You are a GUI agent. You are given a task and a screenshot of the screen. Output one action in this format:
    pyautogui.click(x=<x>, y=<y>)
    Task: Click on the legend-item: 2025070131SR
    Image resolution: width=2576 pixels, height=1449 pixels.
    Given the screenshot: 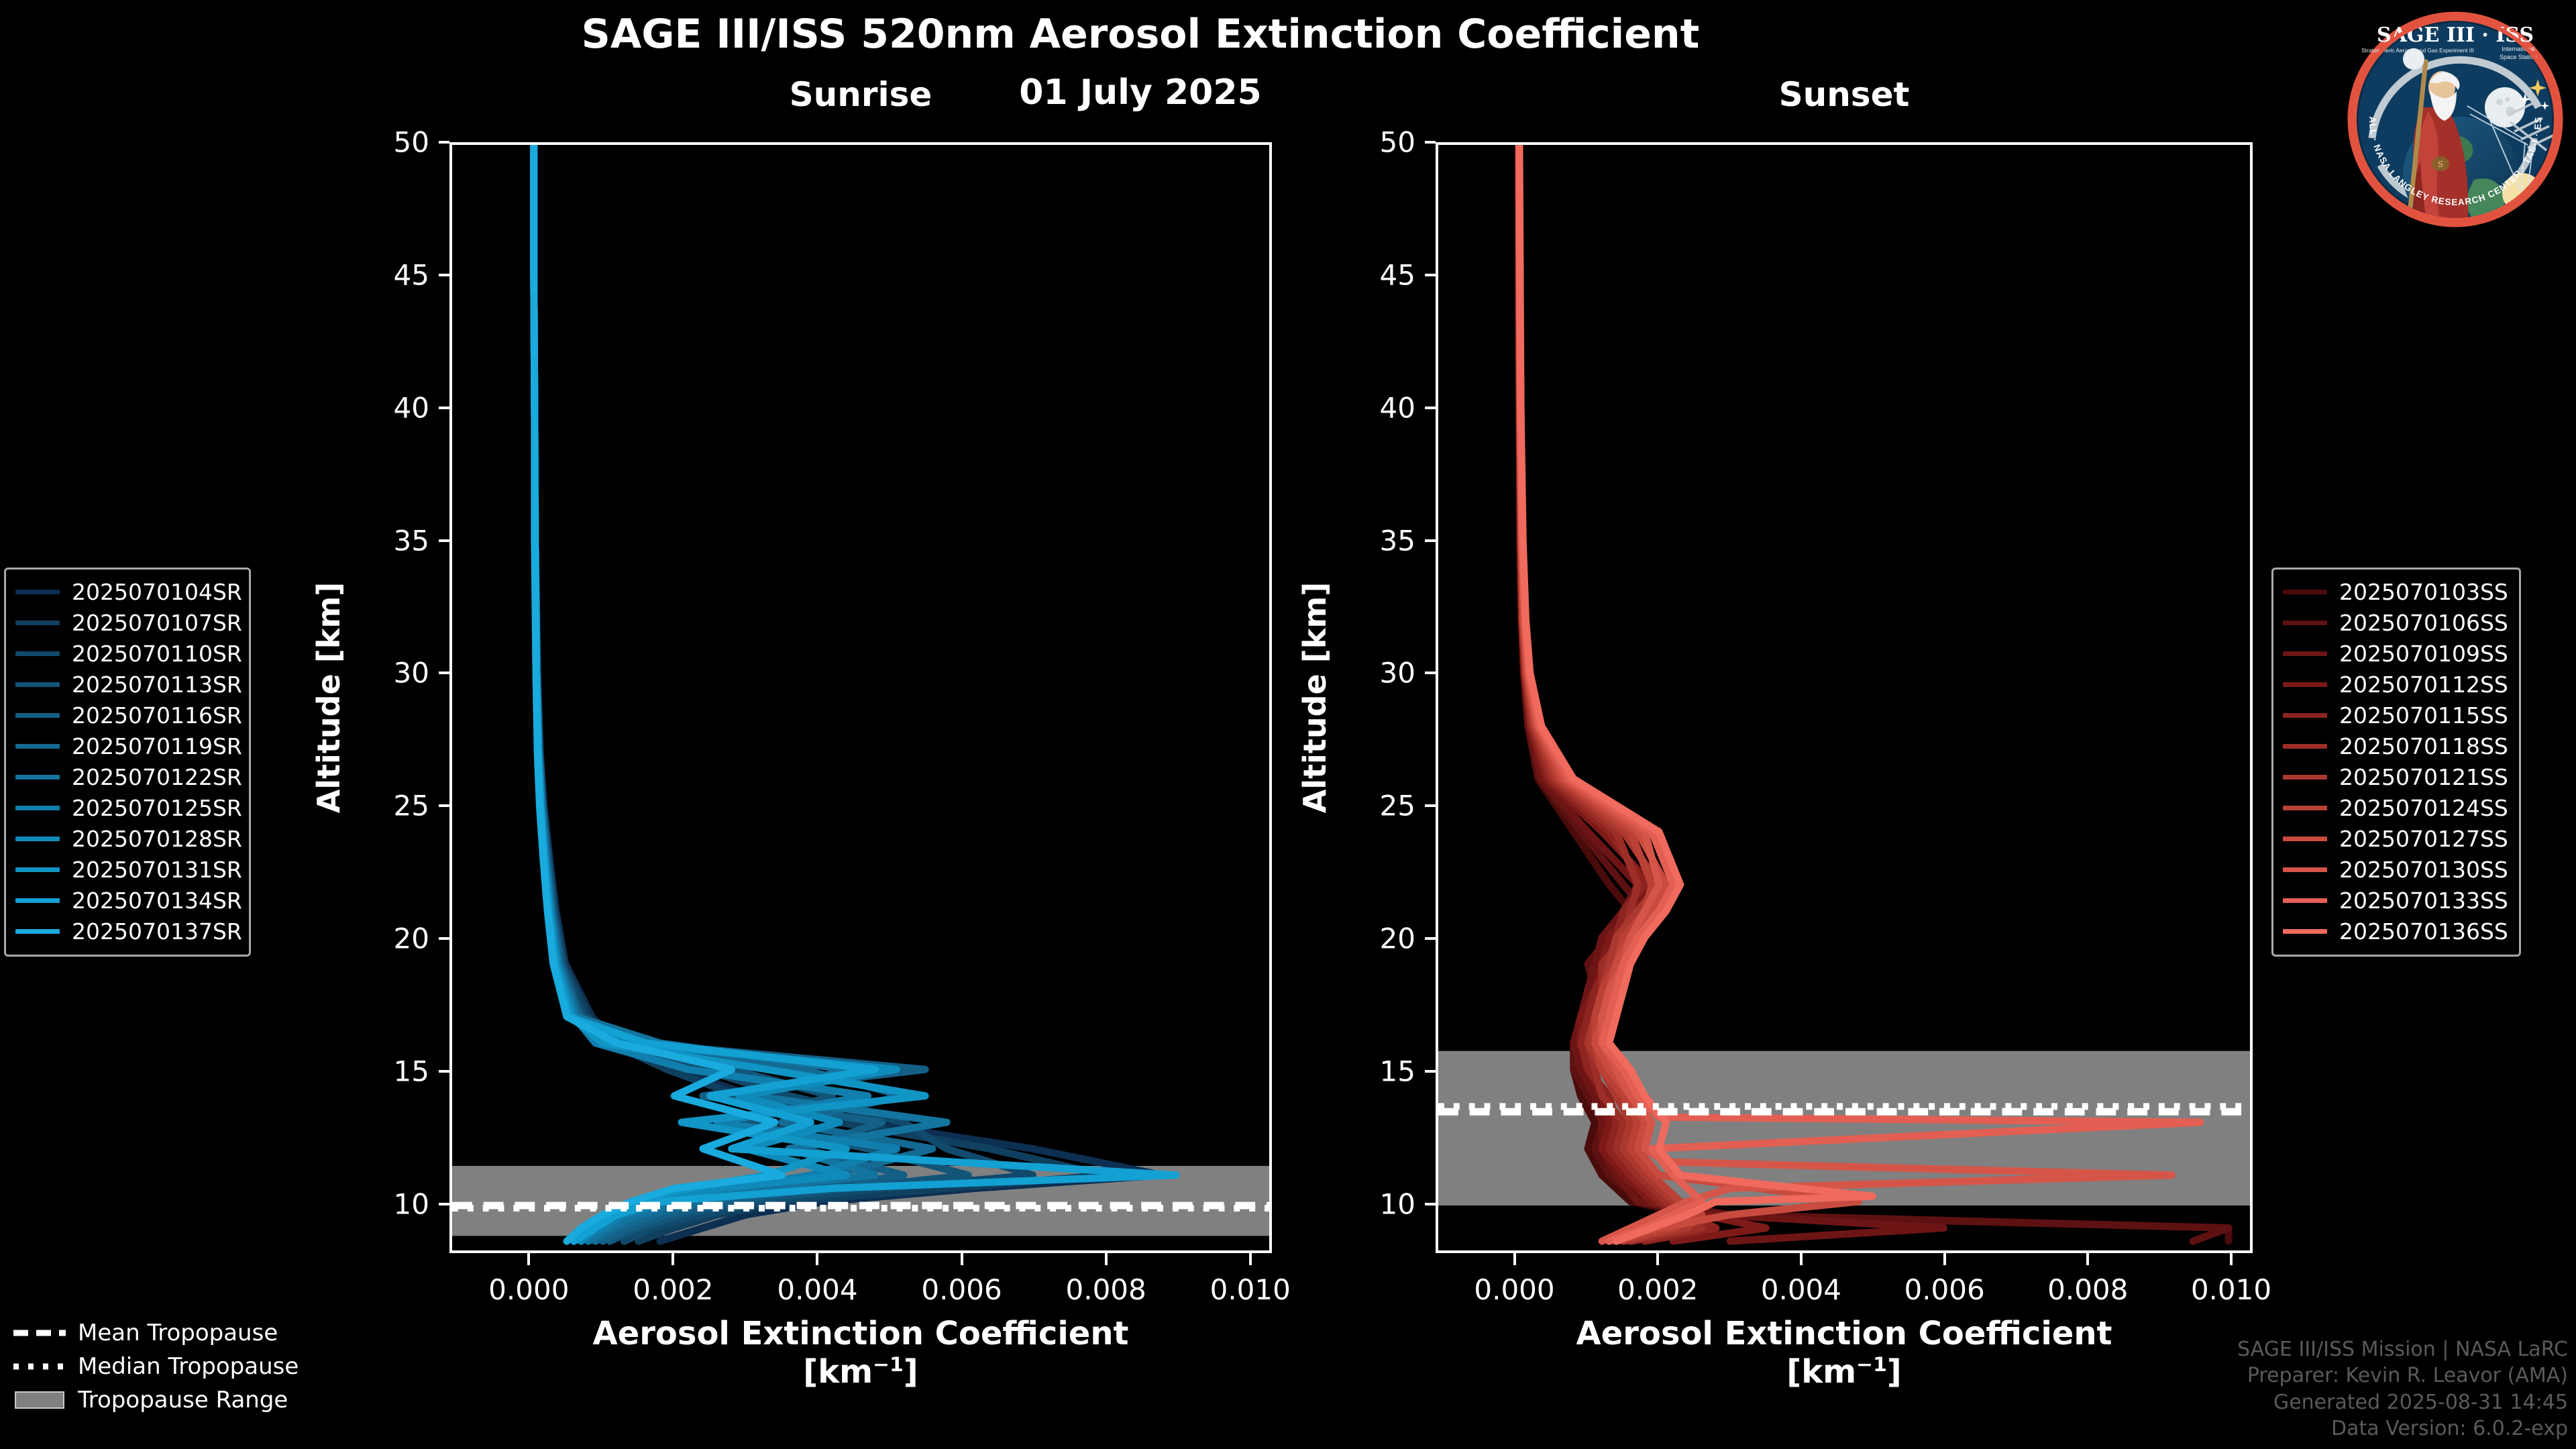 What is the action you would take?
    pyautogui.click(x=128, y=869)
    